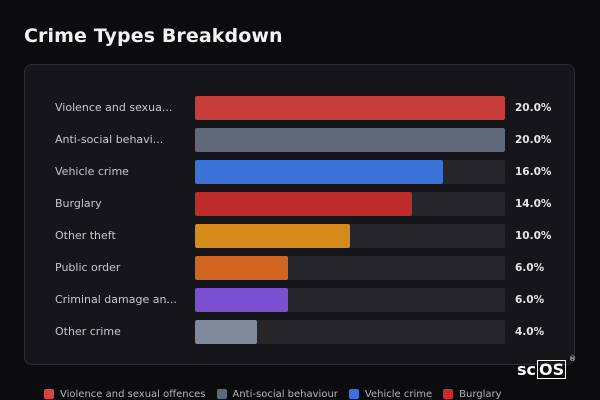 The height and width of the screenshot is (400, 600). I want to click on category-label: Other crime, so click(88, 331).